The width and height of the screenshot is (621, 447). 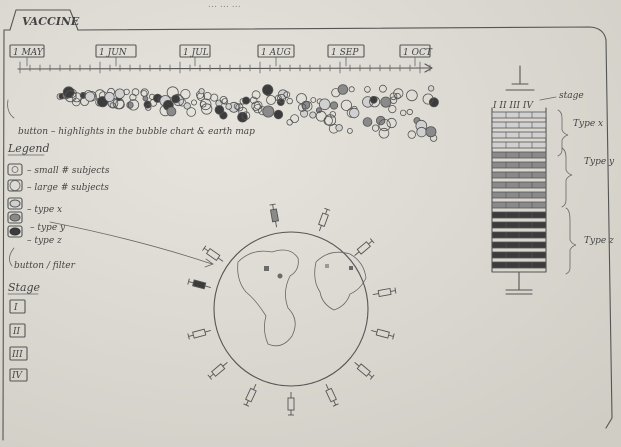 I want to click on stage-button-3: III, so click(x=18, y=353).